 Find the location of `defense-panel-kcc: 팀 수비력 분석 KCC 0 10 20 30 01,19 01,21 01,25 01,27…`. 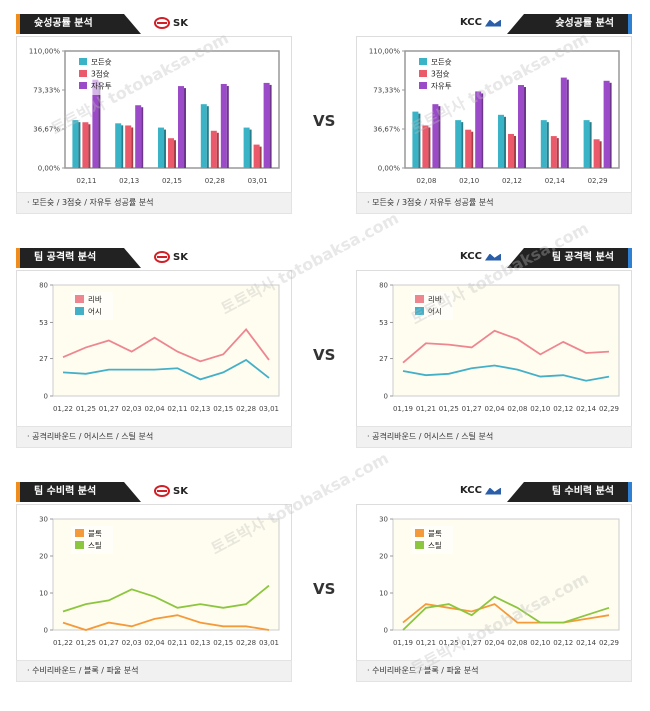

defense-panel-kcc: 팀 수비력 분석 KCC 0 10 20 30 01,19 01,21 01,25 01,27… is located at coordinates (494, 585).